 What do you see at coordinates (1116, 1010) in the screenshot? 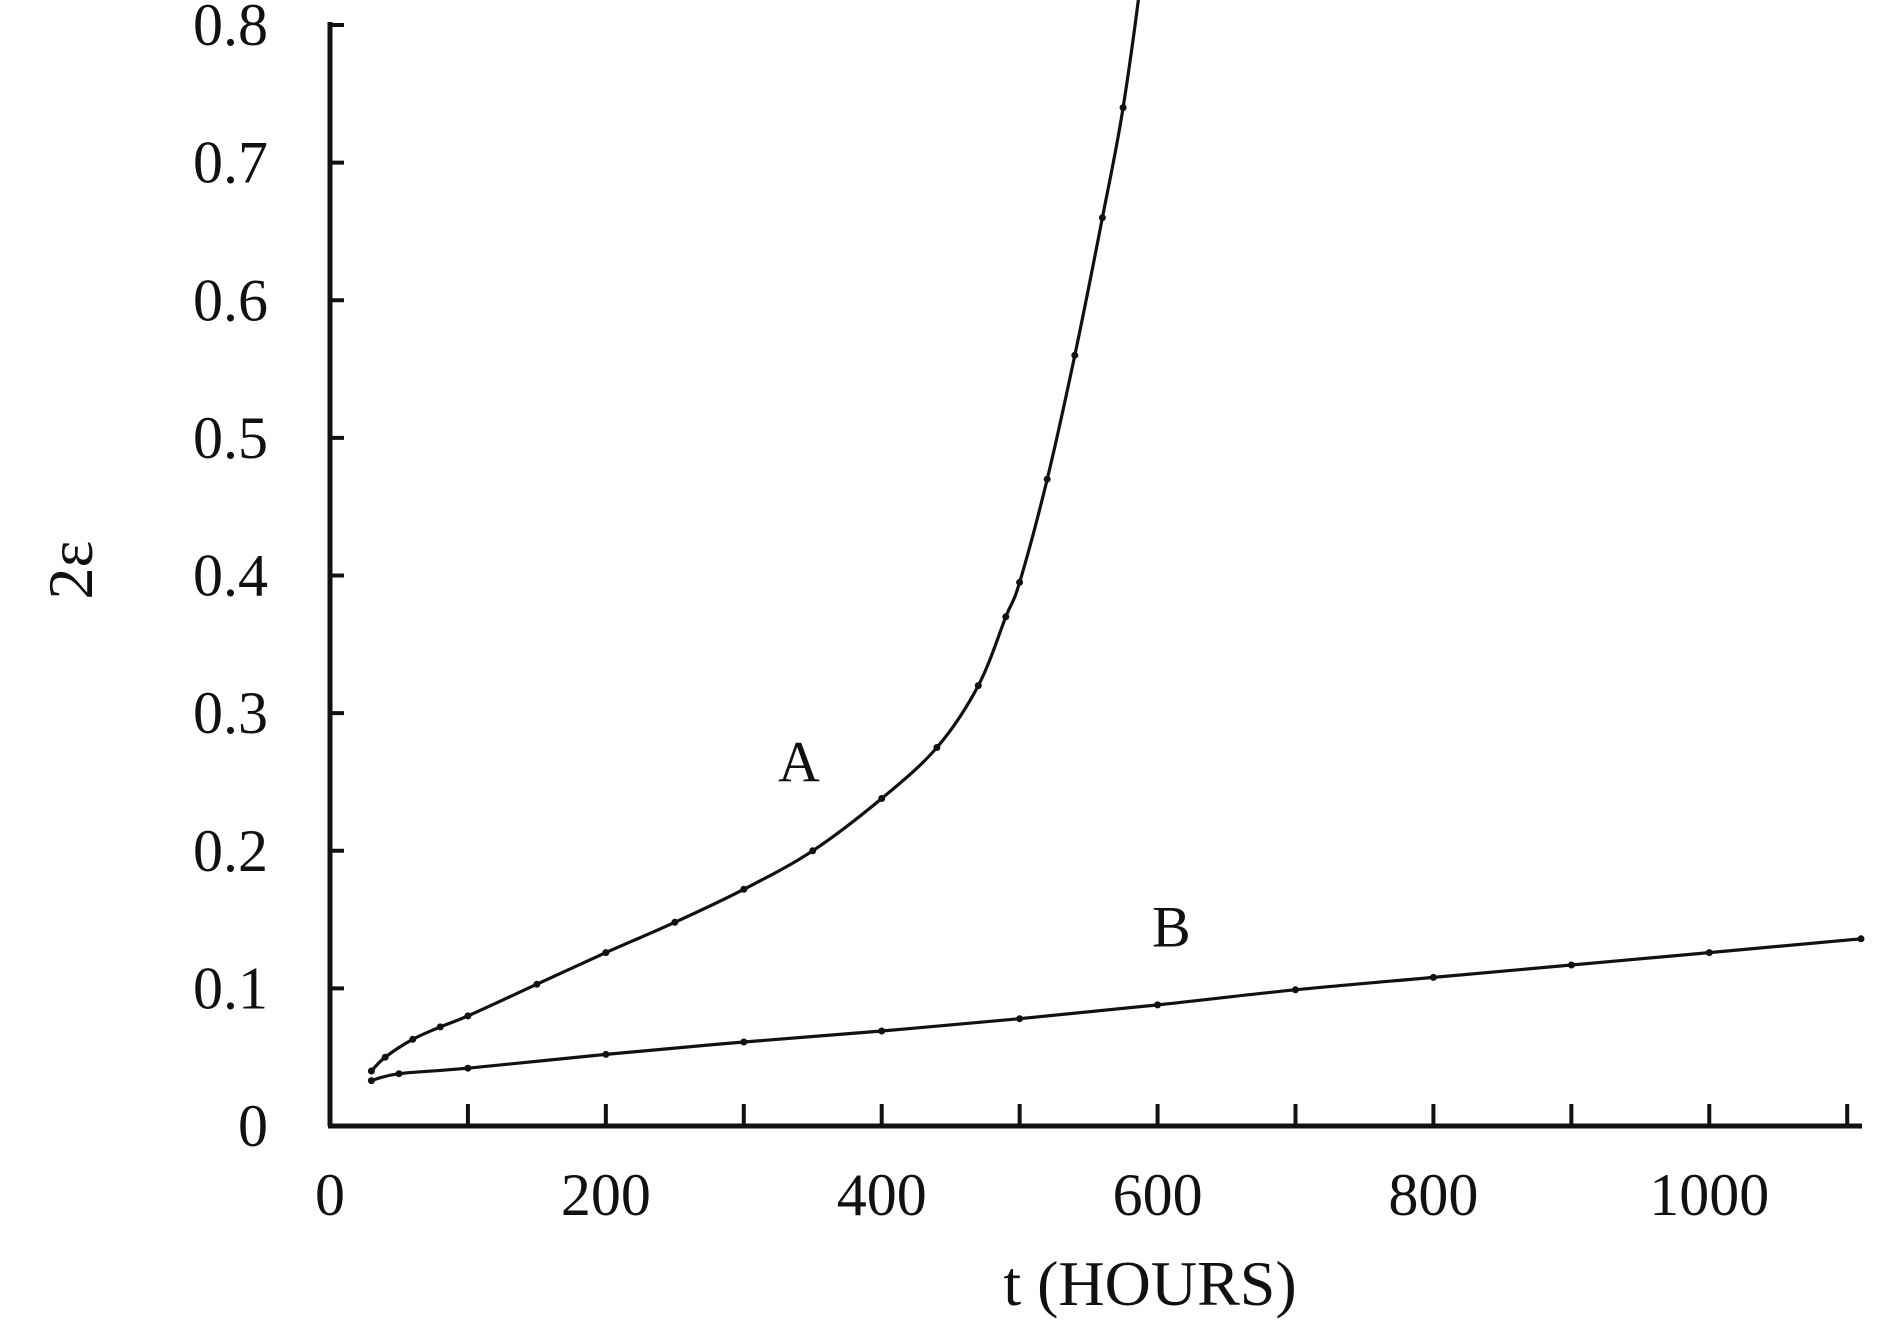
I see `series-b-line` at bounding box center [1116, 1010].